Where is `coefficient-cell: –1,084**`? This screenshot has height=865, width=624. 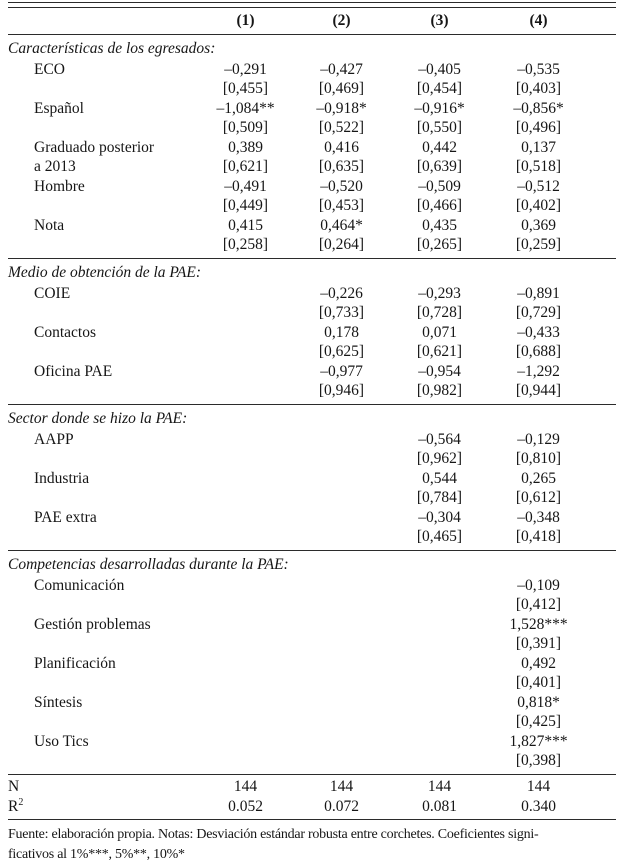
coefficient-cell: –1,084** is located at coordinates (245, 108).